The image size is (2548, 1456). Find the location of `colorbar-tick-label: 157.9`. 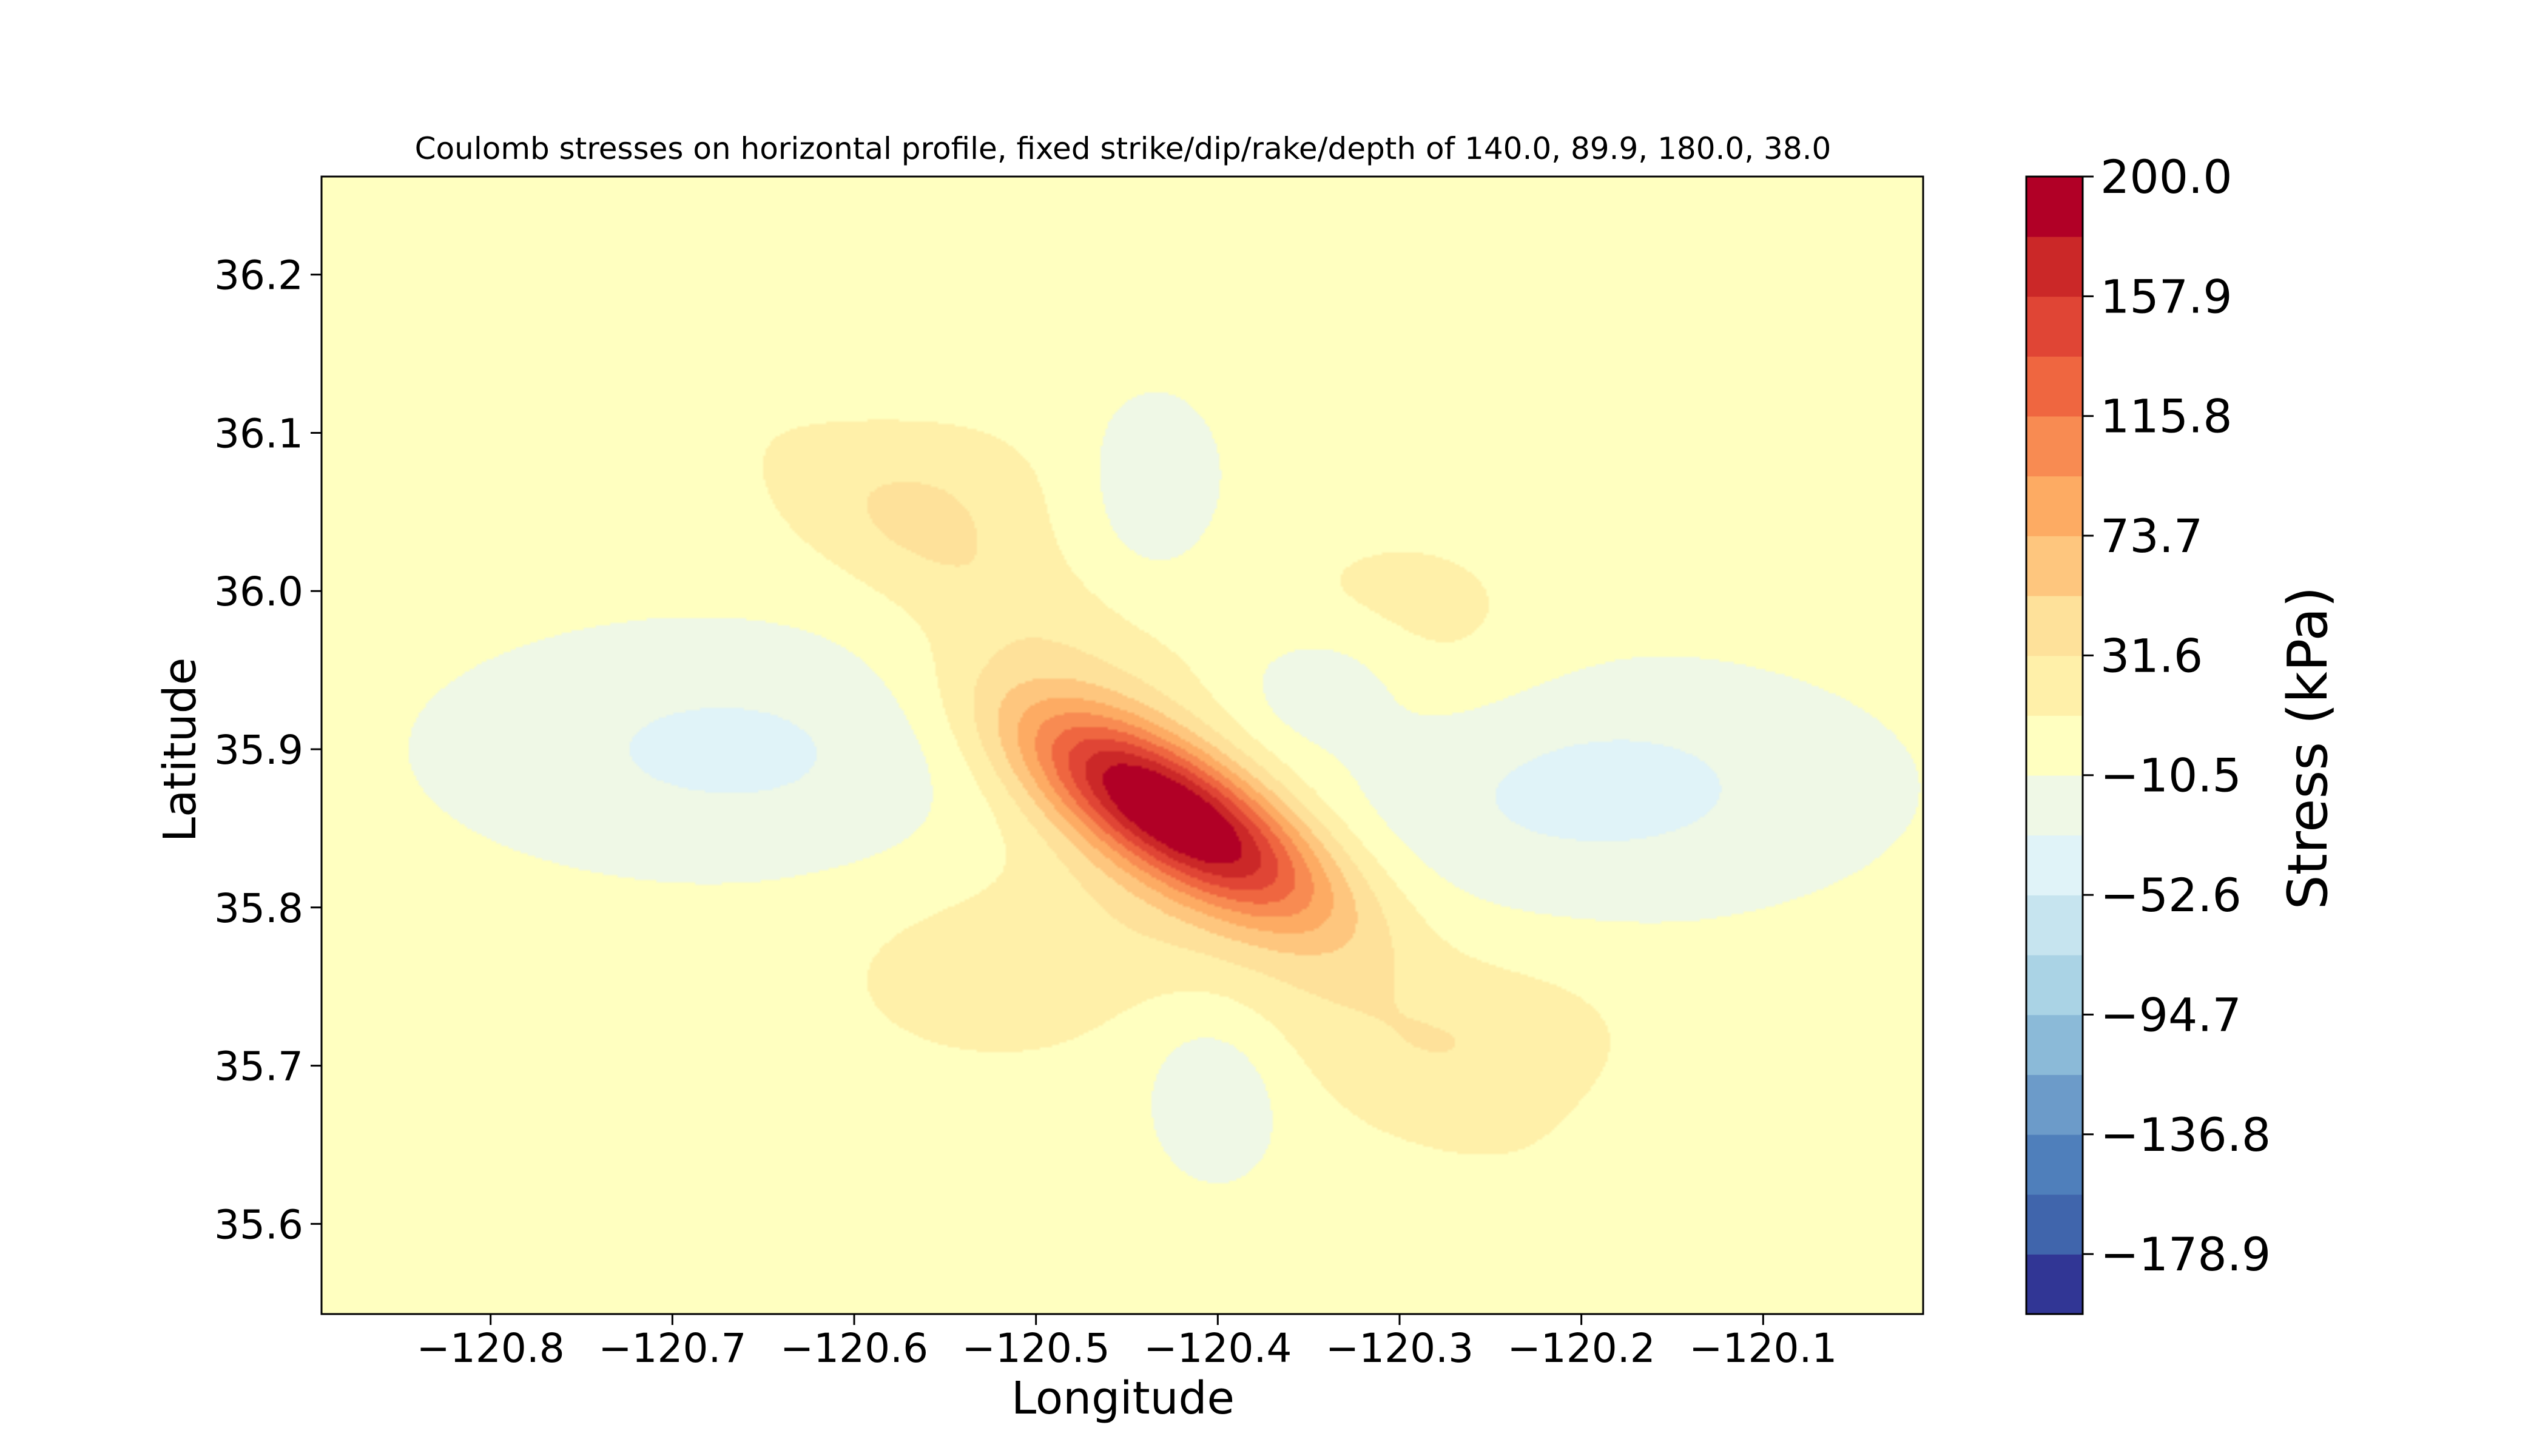

colorbar-tick-label: 157.9 is located at coordinates (2166, 296).